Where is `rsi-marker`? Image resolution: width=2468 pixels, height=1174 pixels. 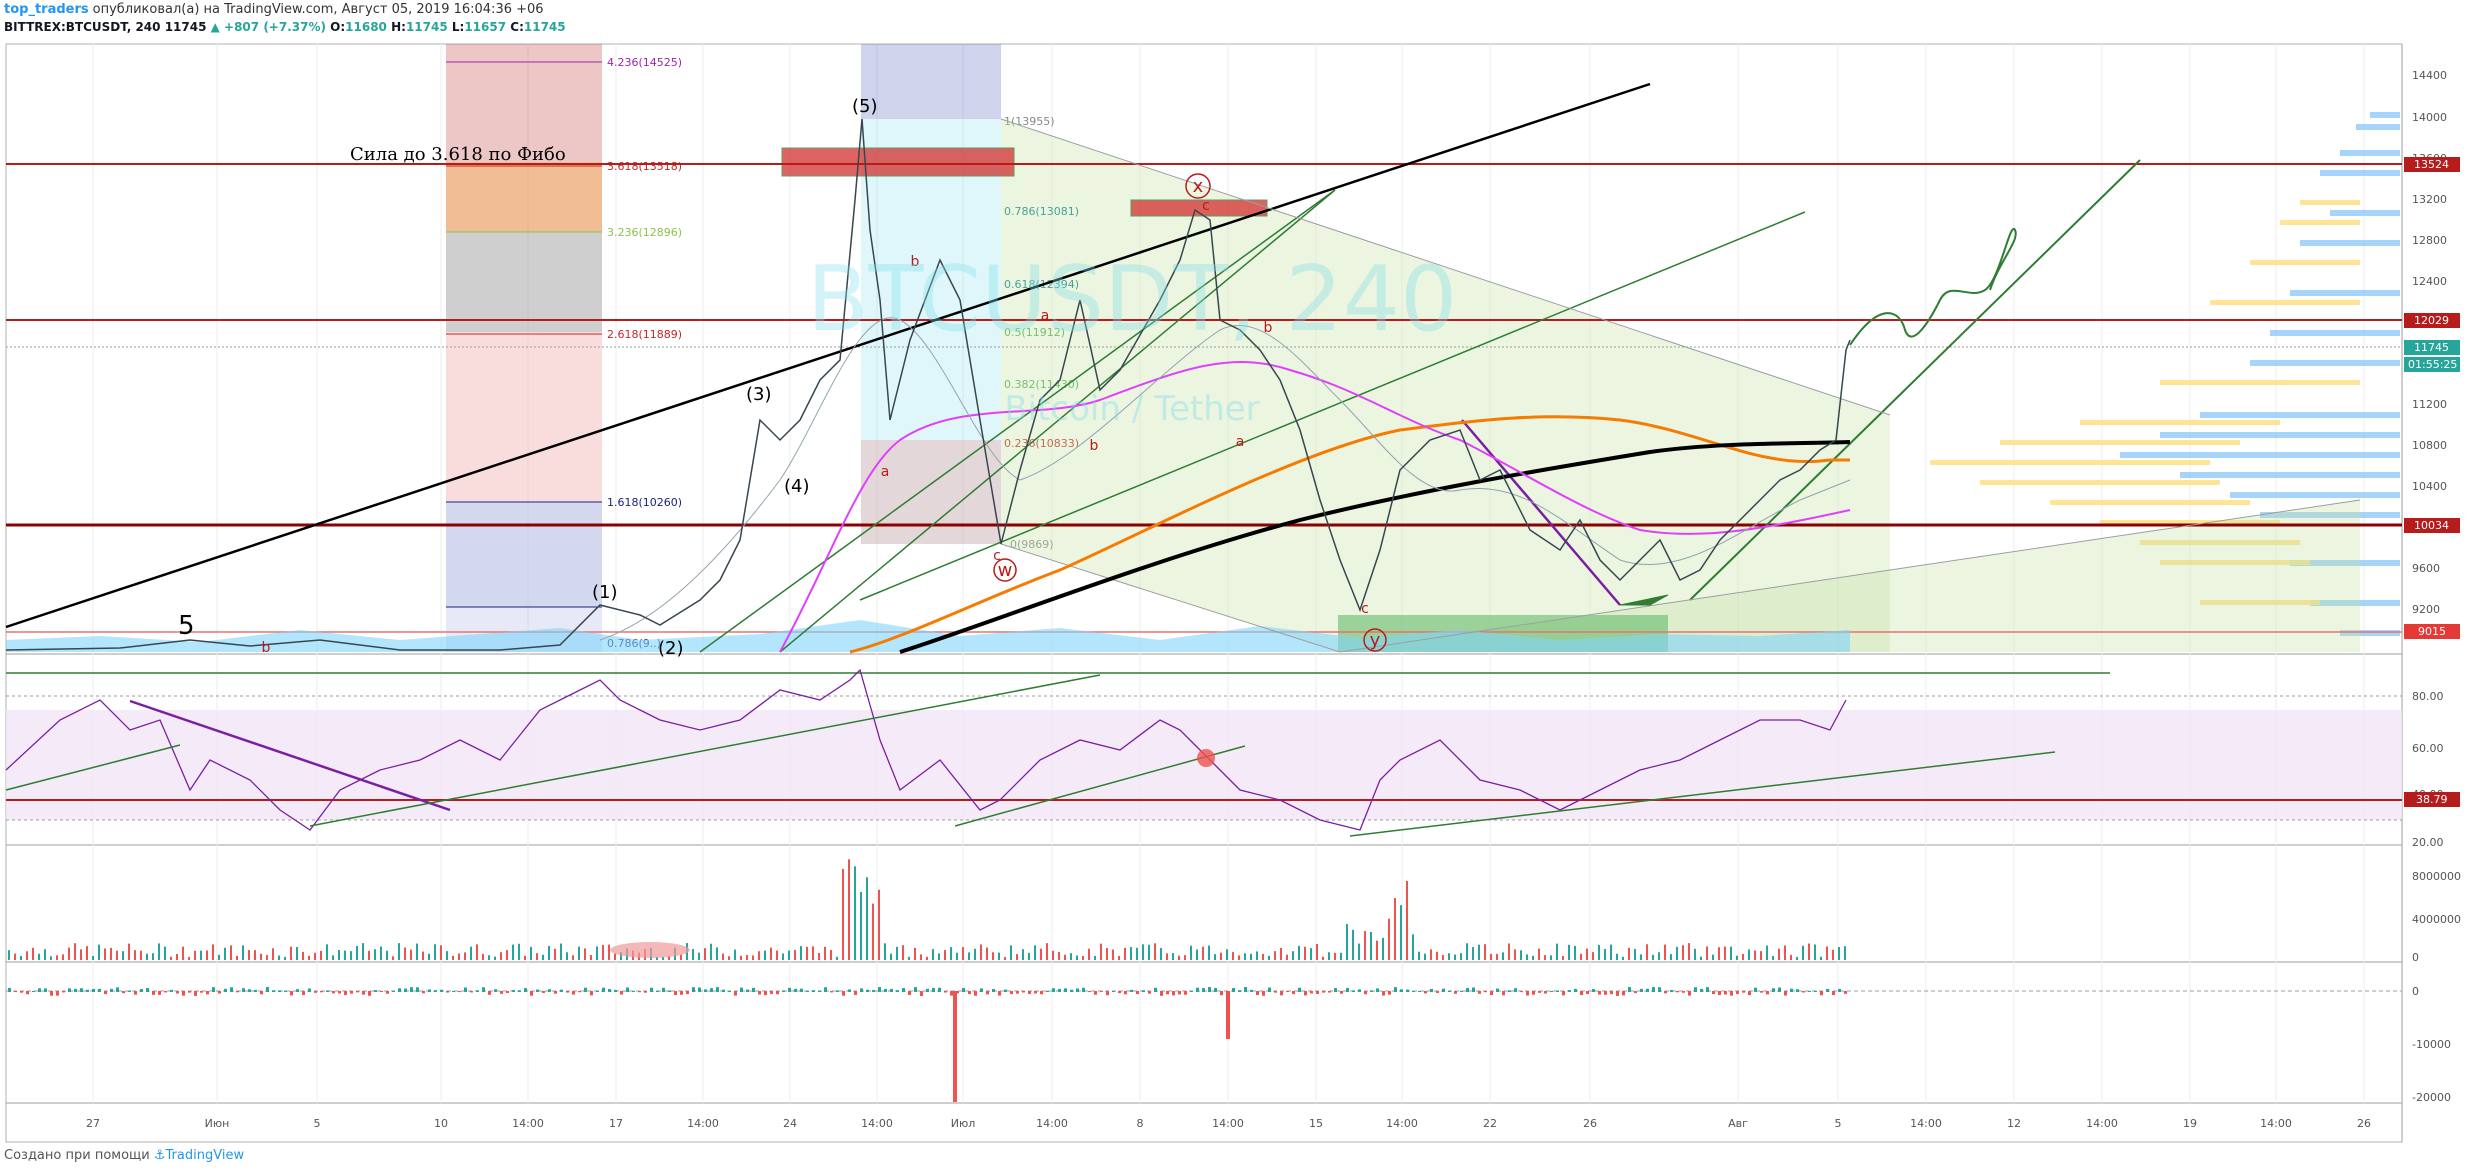
rsi-marker is located at coordinates (1206, 758).